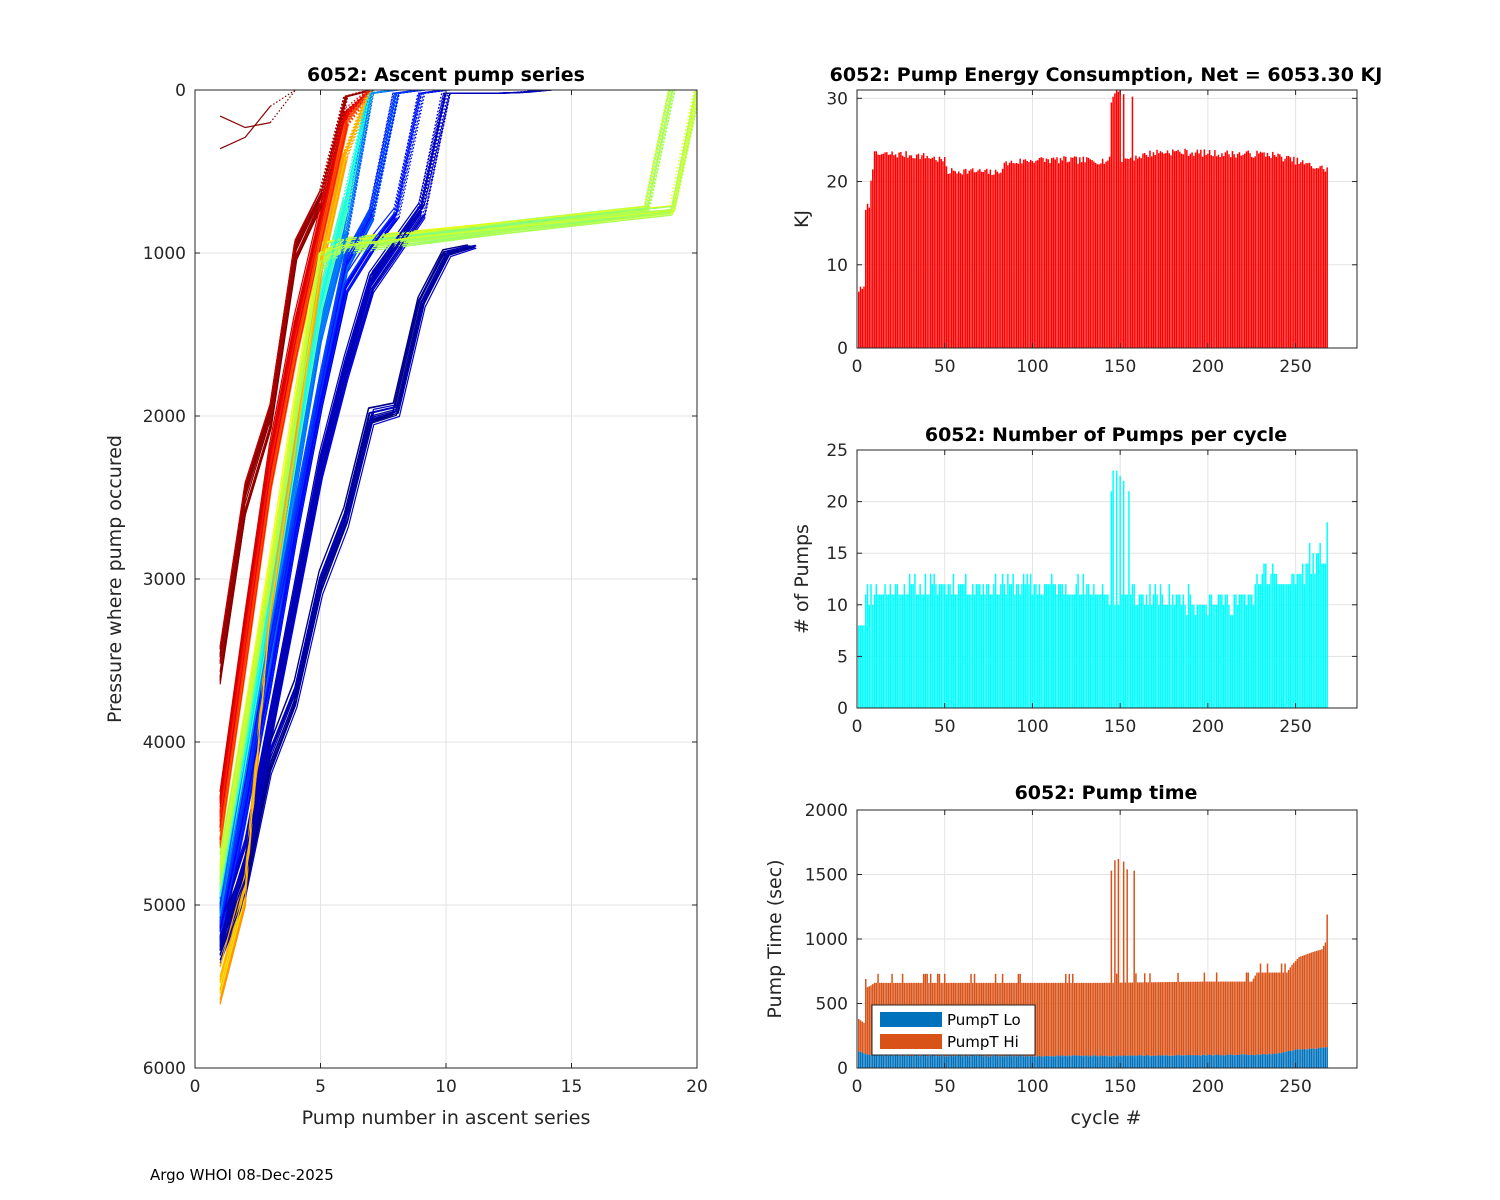  What do you see at coordinates (802, 219) in the screenshot?
I see `energy-ylabel: KJ` at bounding box center [802, 219].